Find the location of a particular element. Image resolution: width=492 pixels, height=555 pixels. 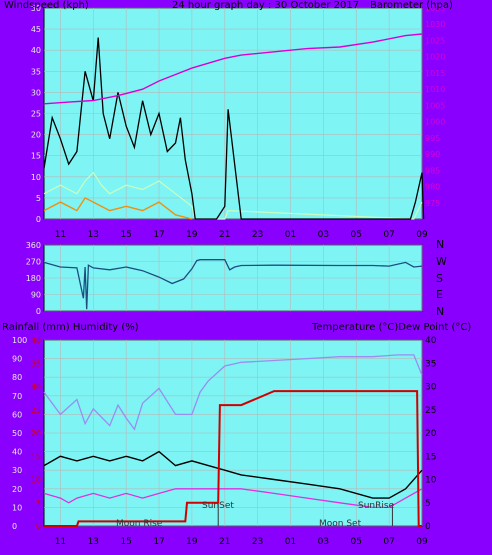

direction-label-e: E is located at coordinates (439, 294).